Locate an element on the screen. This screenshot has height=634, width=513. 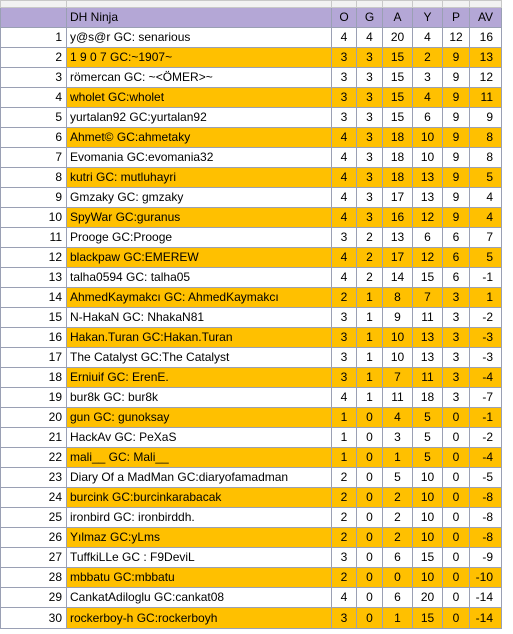
rank-cell: 13 is located at coordinates (33, 277).